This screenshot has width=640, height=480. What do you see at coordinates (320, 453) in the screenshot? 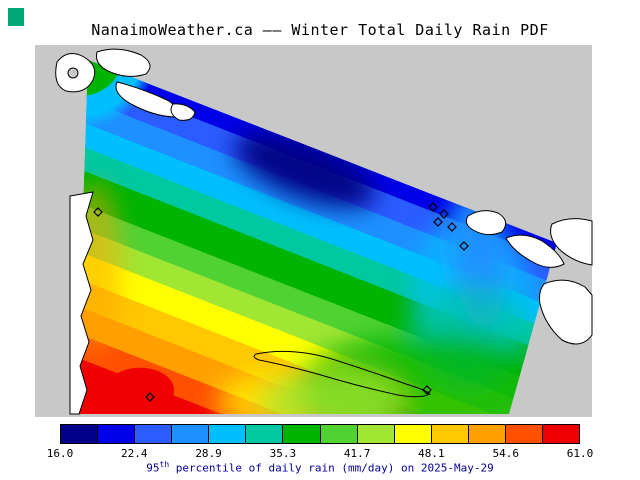
I see `colorbar-tick-labels: 16.0 22.4 28.9 35.3 41.7 48.1 54.6 61.0` at bounding box center [320, 453].